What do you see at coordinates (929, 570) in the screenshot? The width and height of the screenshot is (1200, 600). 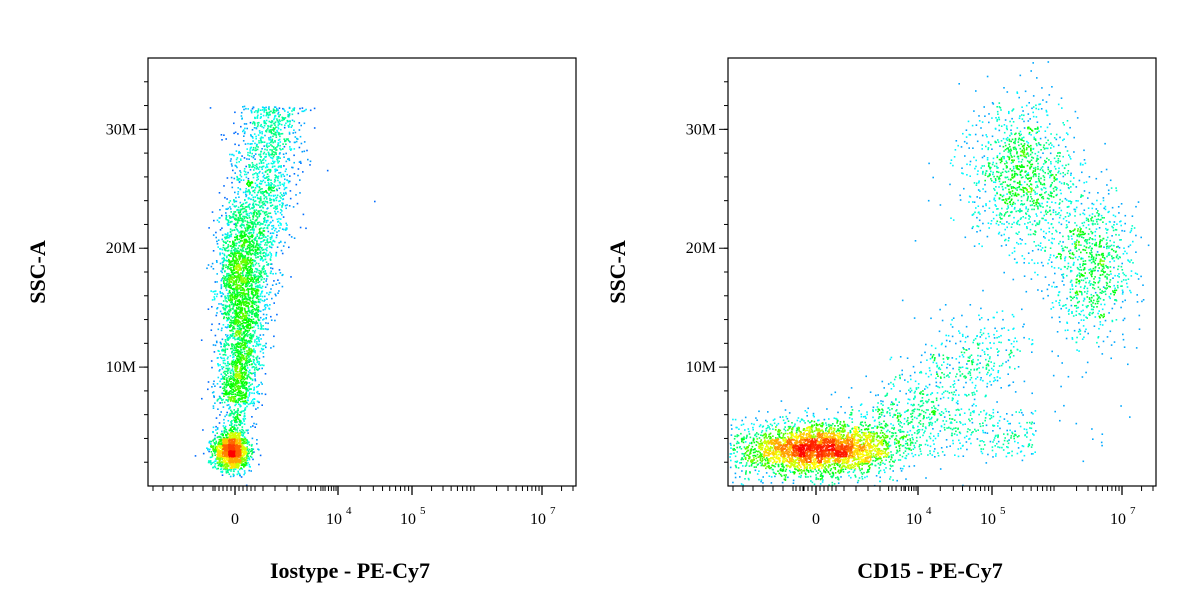 I see `x-axis-title: CD15 - PE-Cy7` at bounding box center [929, 570].